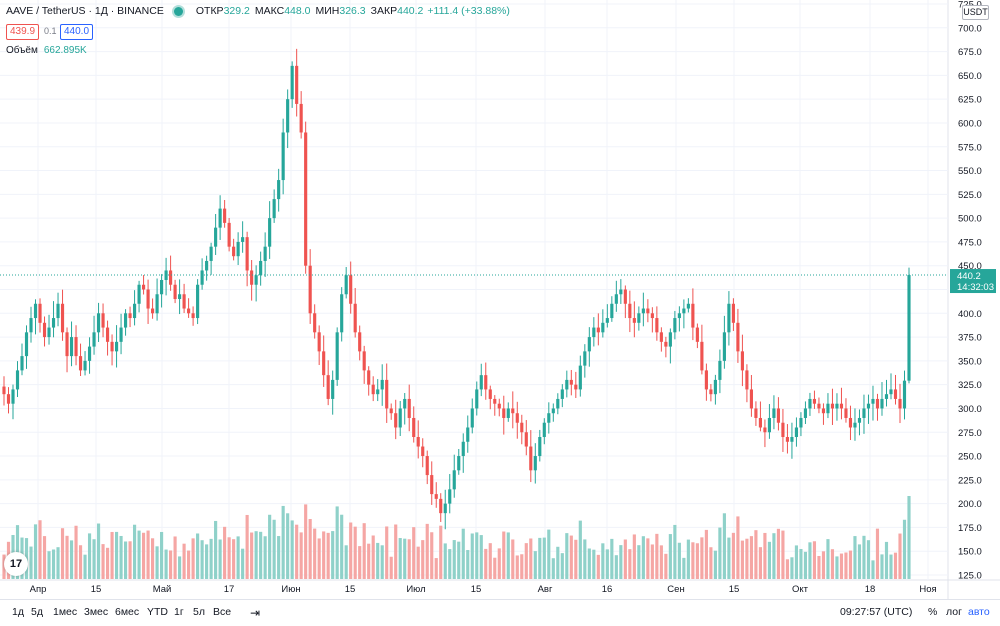  I want to click on timeframe-1m: 1мес, so click(65, 612).